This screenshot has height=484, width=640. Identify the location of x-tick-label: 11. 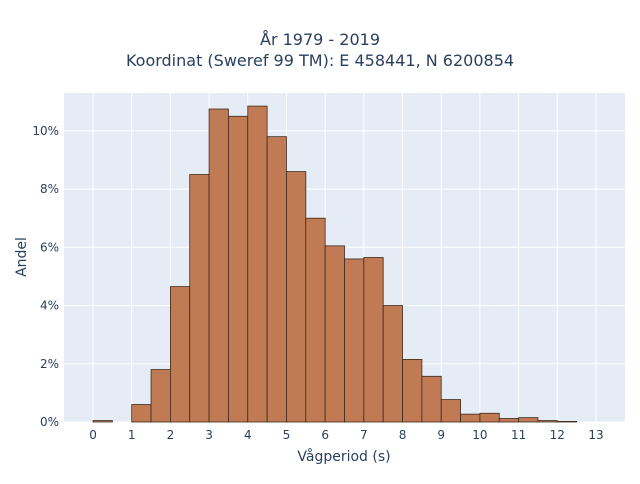
(518, 435).